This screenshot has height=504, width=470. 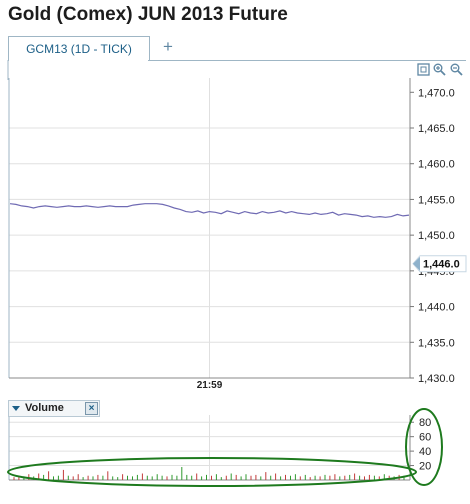 I want to click on price-y-tick-label: 1,460.0, so click(x=436, y=165).